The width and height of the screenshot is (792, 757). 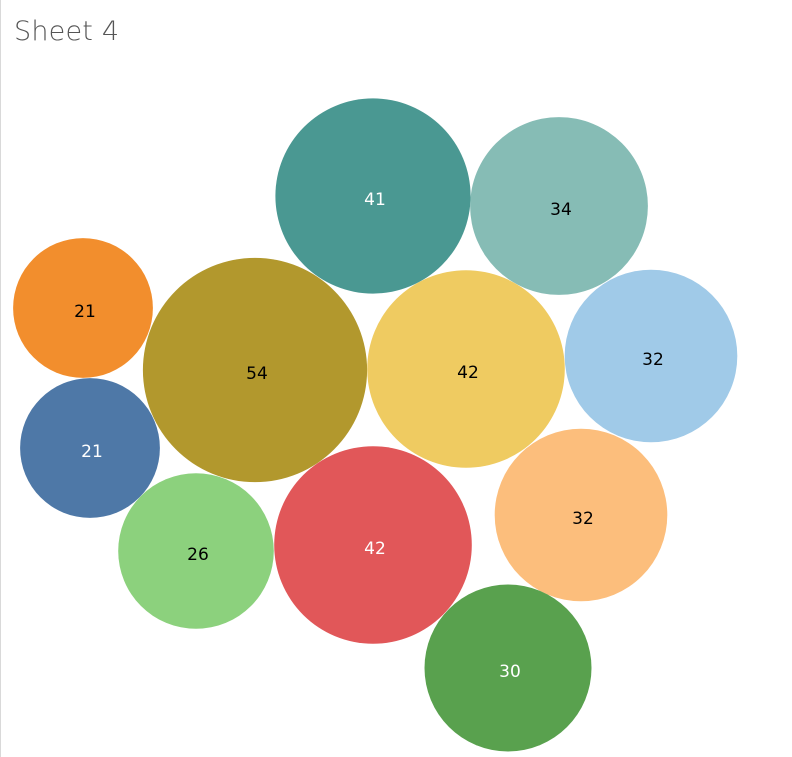 I want to click on bubble-label-11: 30, so click(x=510, y=672).